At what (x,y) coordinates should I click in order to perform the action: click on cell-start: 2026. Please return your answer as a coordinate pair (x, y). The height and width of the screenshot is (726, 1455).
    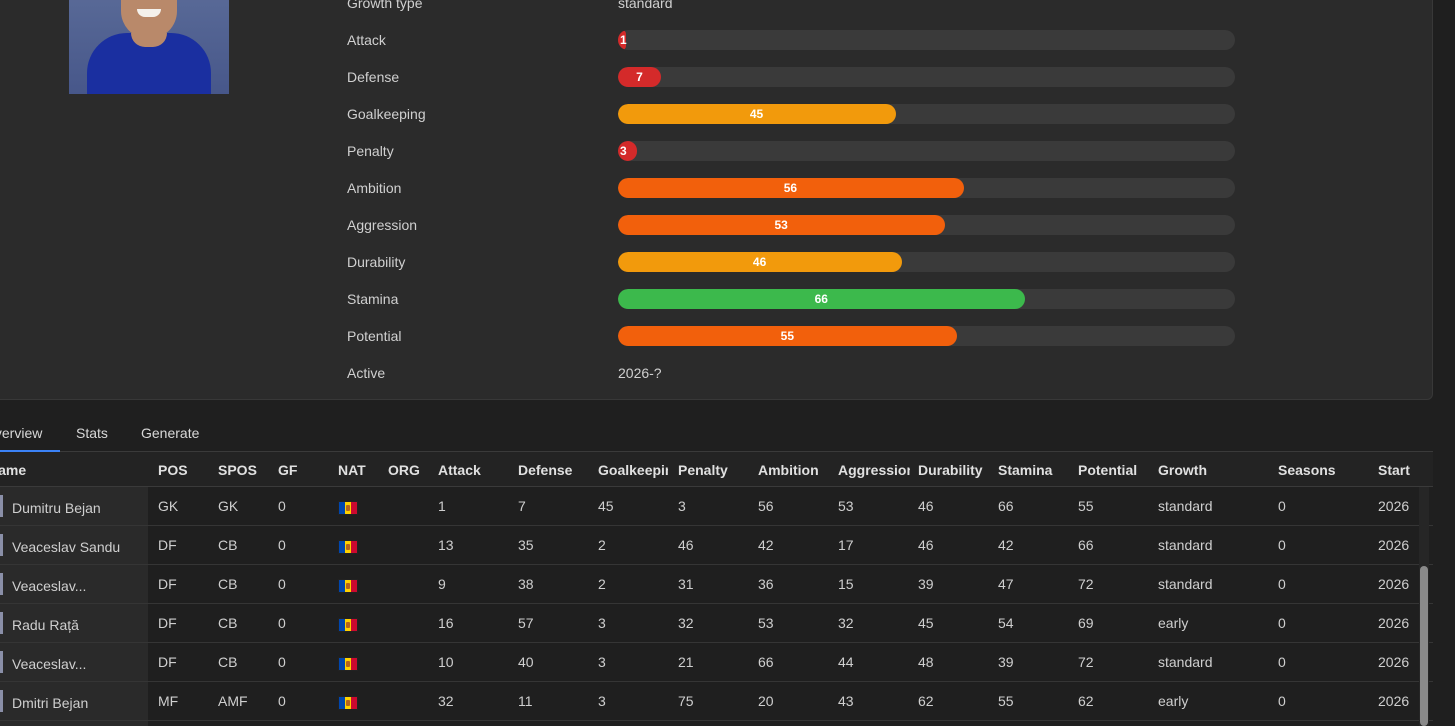
    Looking at the image, I should click on (1394, 506).